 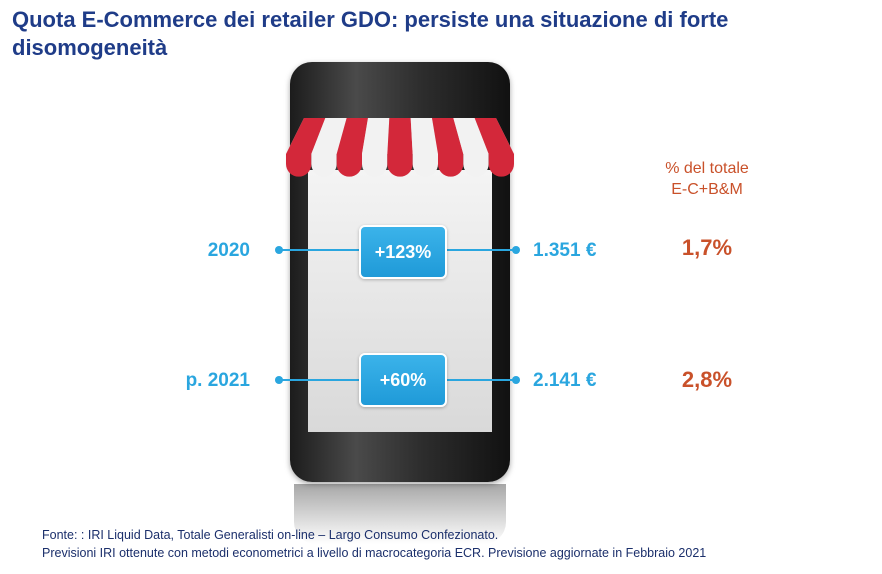 What do you see at coordinates (707, 379) in the screenshot?
I see `share-value-2021: 2,8%` at bounding box center [707, 379].